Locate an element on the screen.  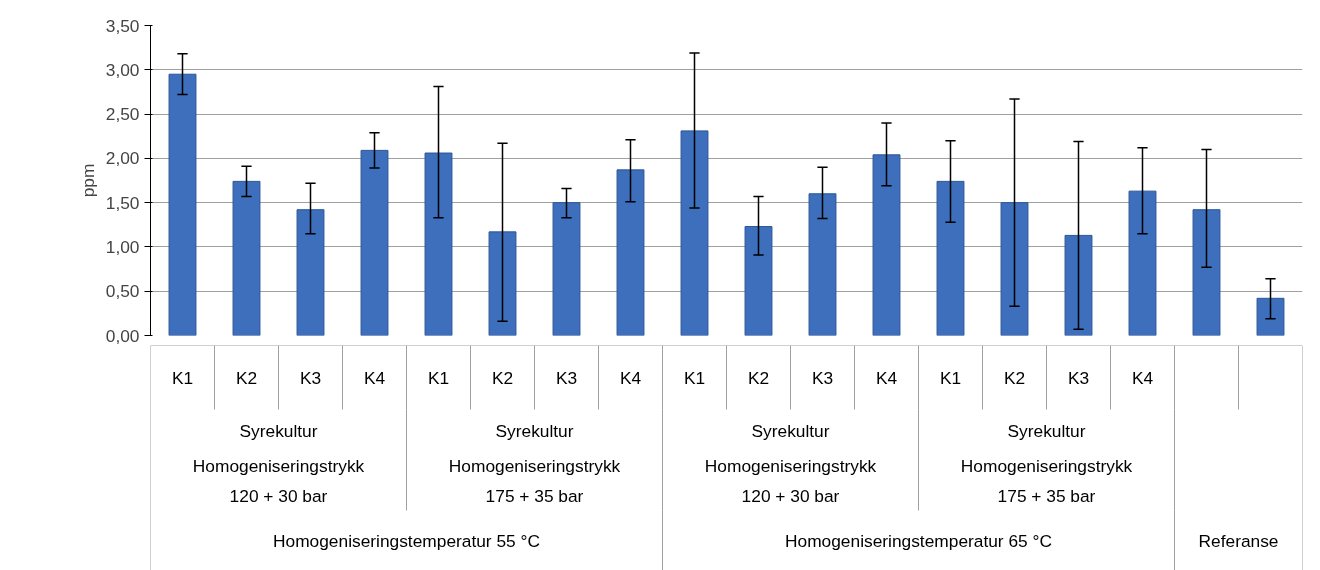
y-tick-label: 1,50 is located at coordinates (122, 202).